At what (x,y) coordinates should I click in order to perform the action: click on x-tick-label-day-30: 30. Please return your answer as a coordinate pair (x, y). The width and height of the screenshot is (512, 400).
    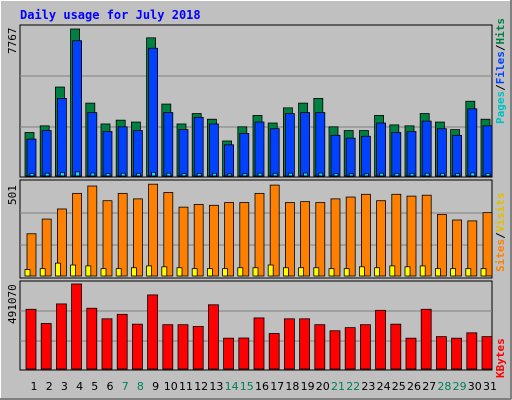
    Looking at the image, I should click on (475, 386).